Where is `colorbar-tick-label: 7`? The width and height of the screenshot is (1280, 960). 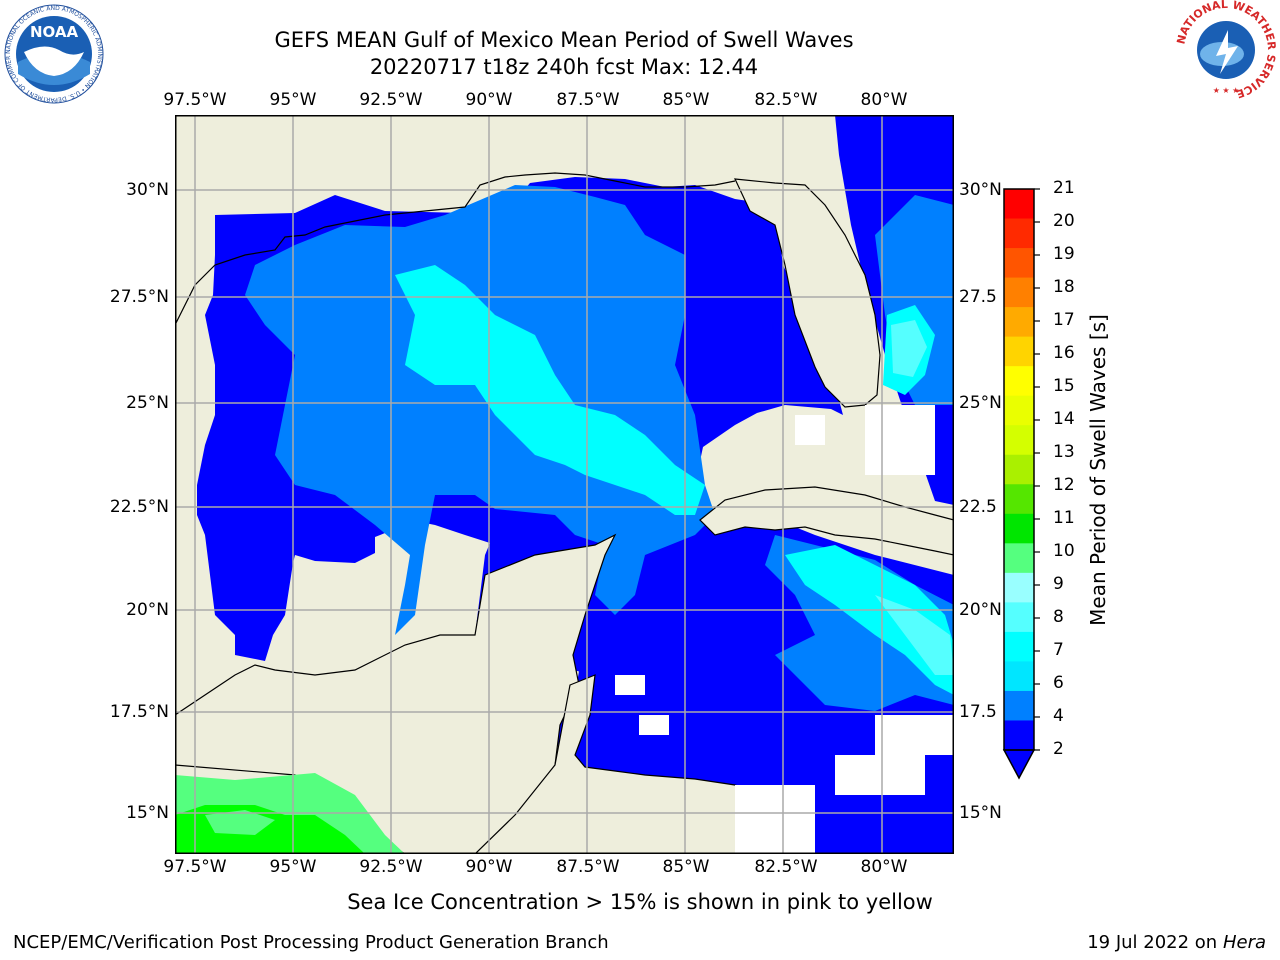
colorbar-tick-label: 7 is located at coordinates (1058, 650).